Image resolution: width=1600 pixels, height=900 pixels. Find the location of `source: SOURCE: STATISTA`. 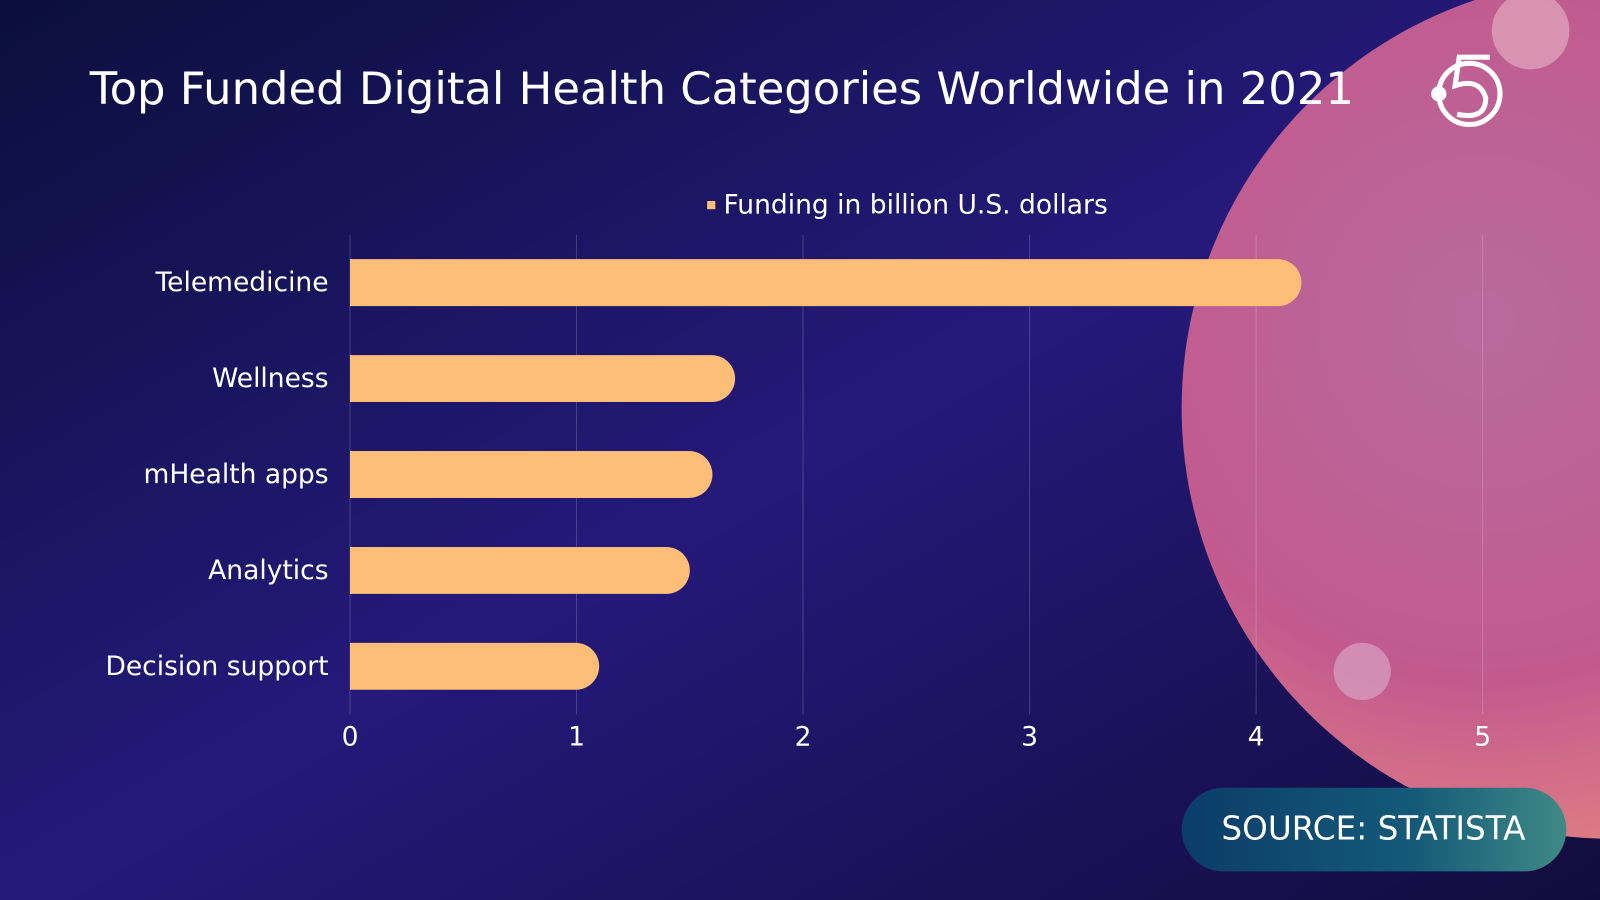

source: SOURCE: STATISTA is located at coordinates (1373, 829).